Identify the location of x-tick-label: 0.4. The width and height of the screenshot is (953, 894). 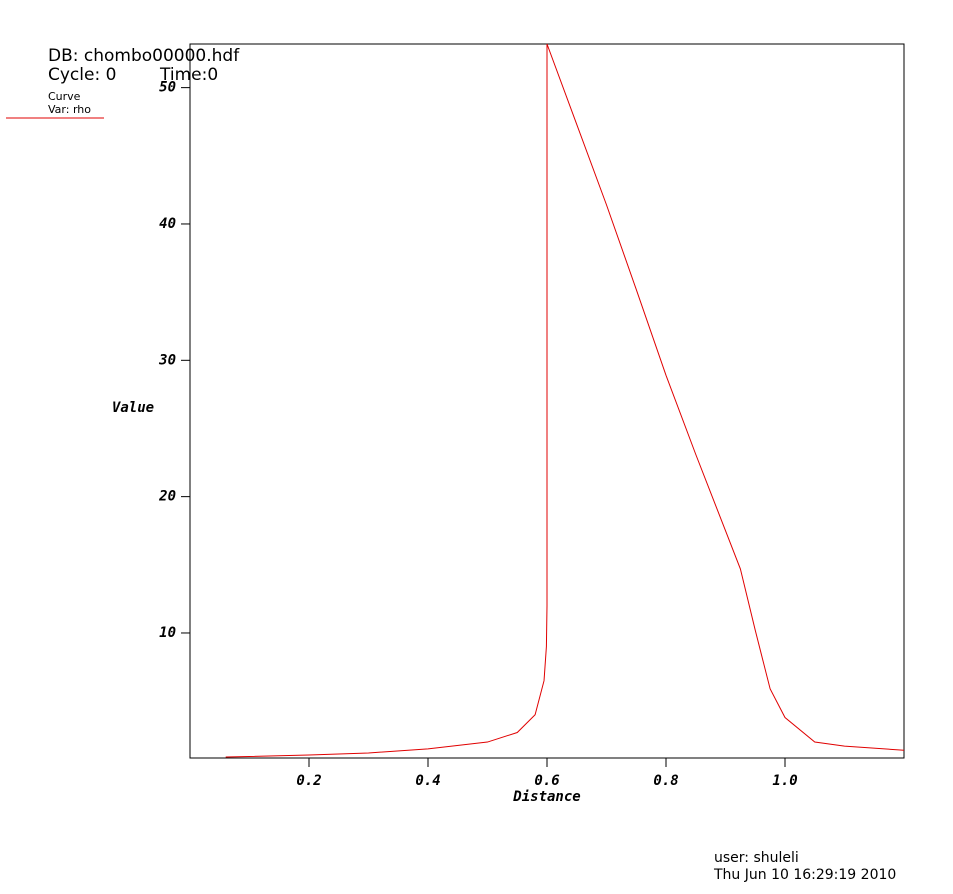
(427, 781).